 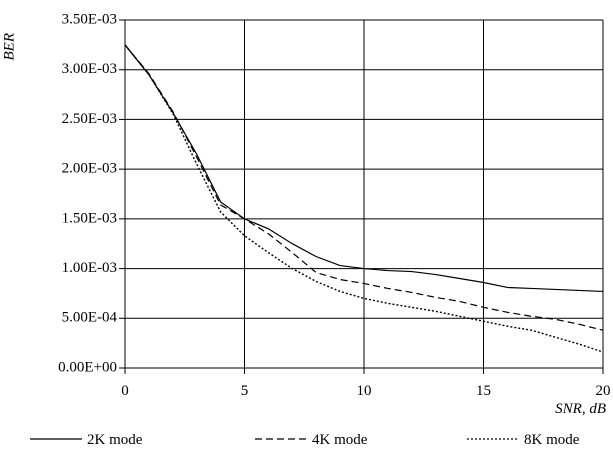 I want to click on y-tick-label: 1.00E-03, so click(x=89, y=268).